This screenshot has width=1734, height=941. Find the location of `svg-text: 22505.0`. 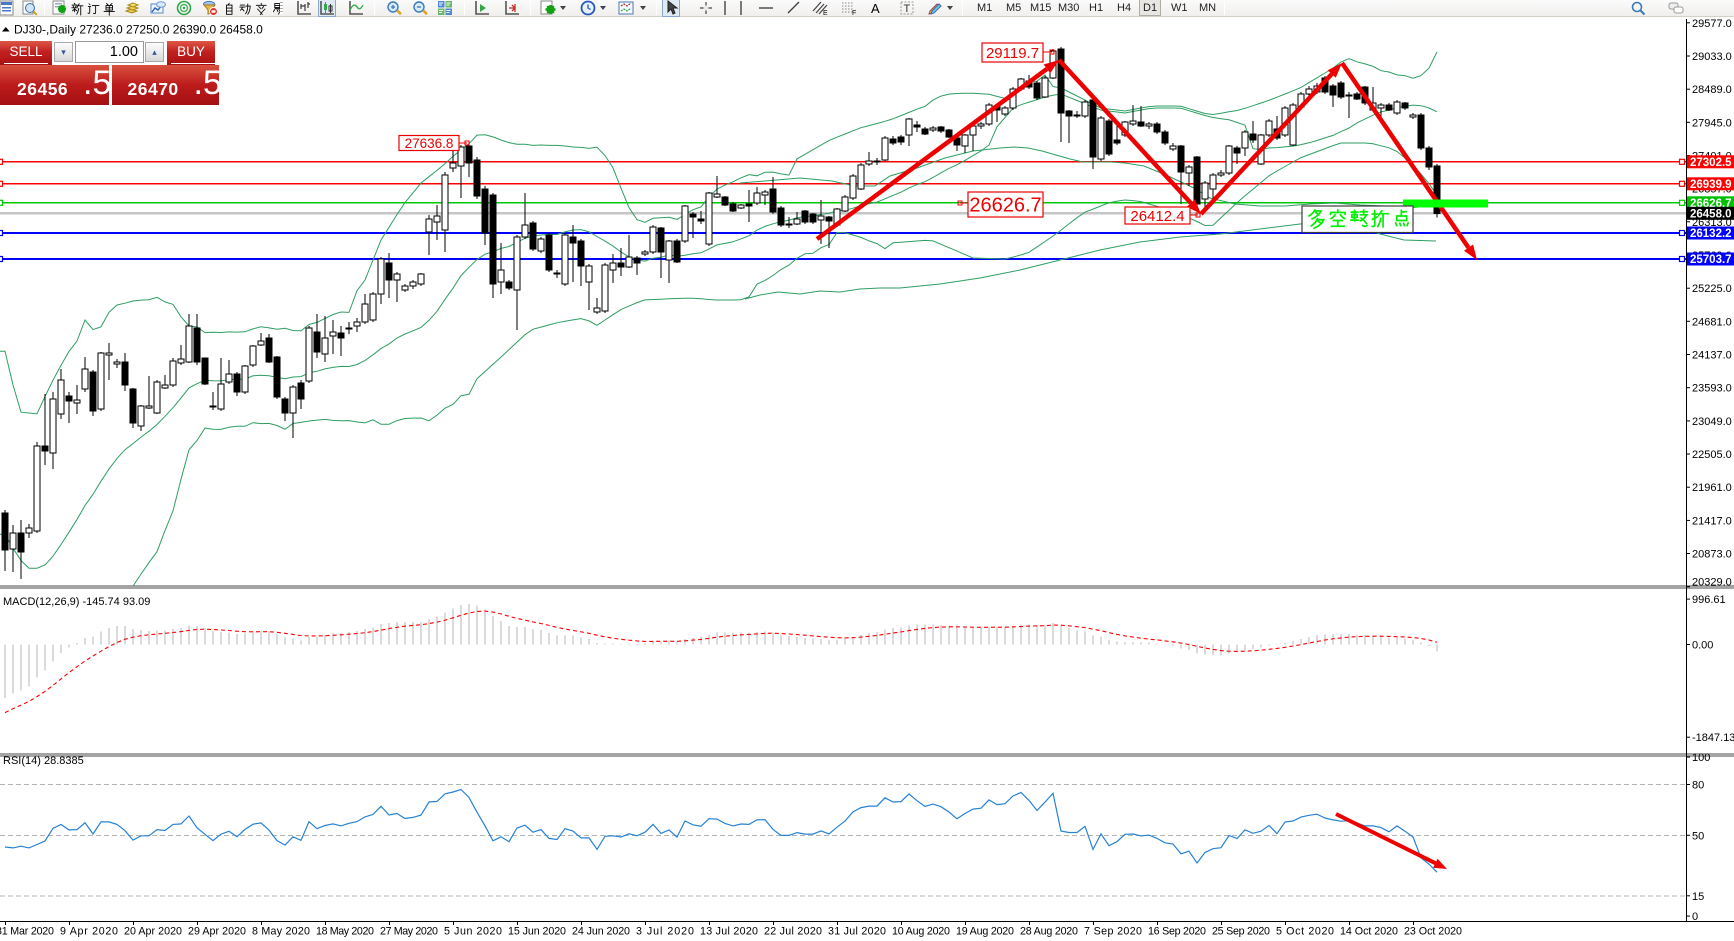

svg-text: 22505.0 is located at coordinates (1712, 455).